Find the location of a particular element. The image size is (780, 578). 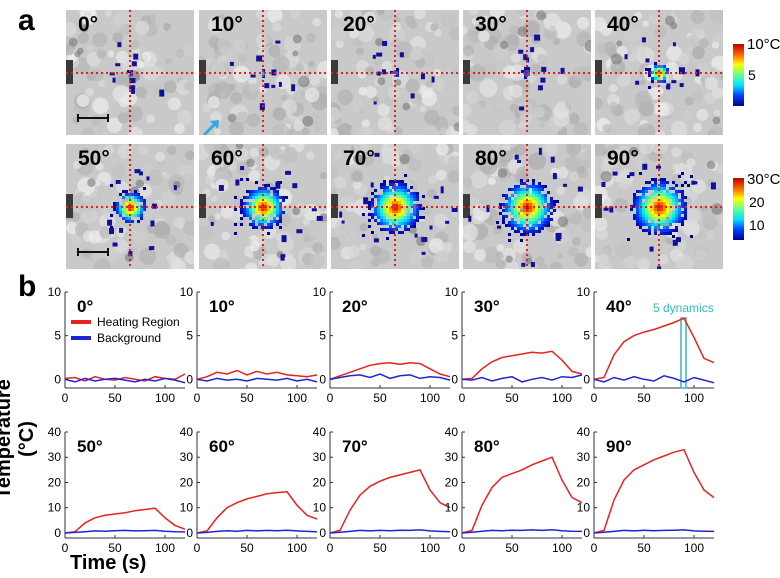

annotation-label: 5 dynamics is located at coordinates (683, 308).